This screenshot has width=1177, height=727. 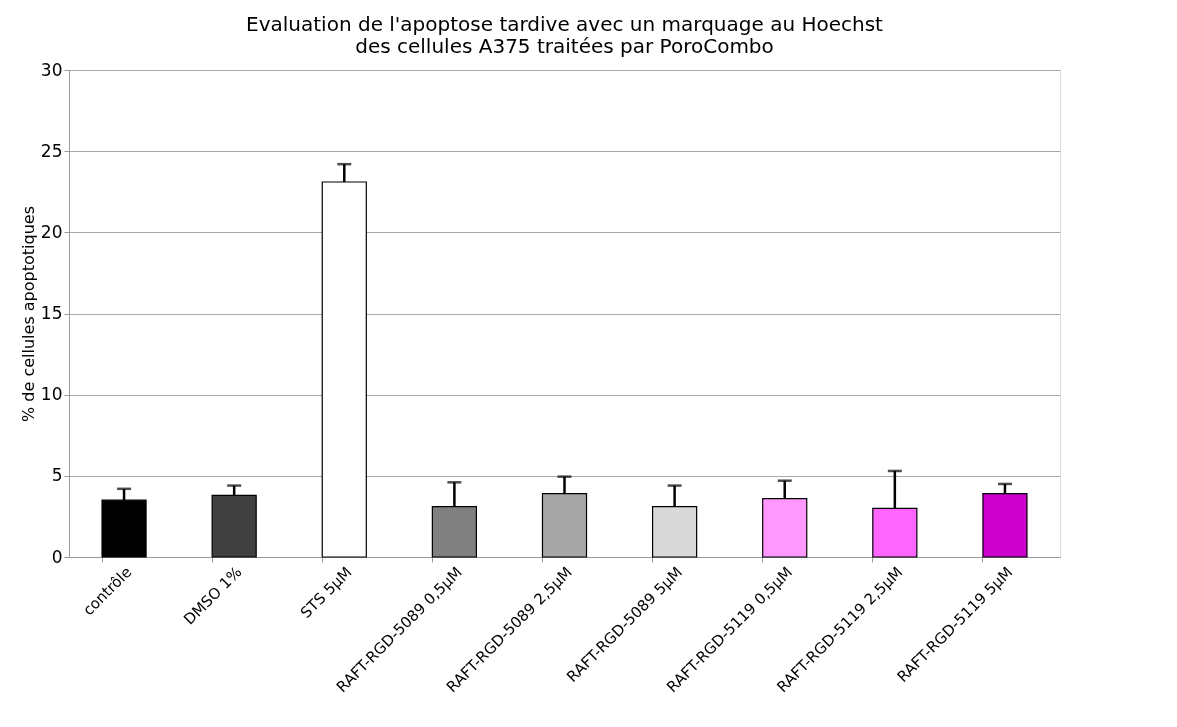 What do you see at coordinates (57, 475) in the screenshot?
I see `y-tick-label: 5` at bounding box center [57, 475].